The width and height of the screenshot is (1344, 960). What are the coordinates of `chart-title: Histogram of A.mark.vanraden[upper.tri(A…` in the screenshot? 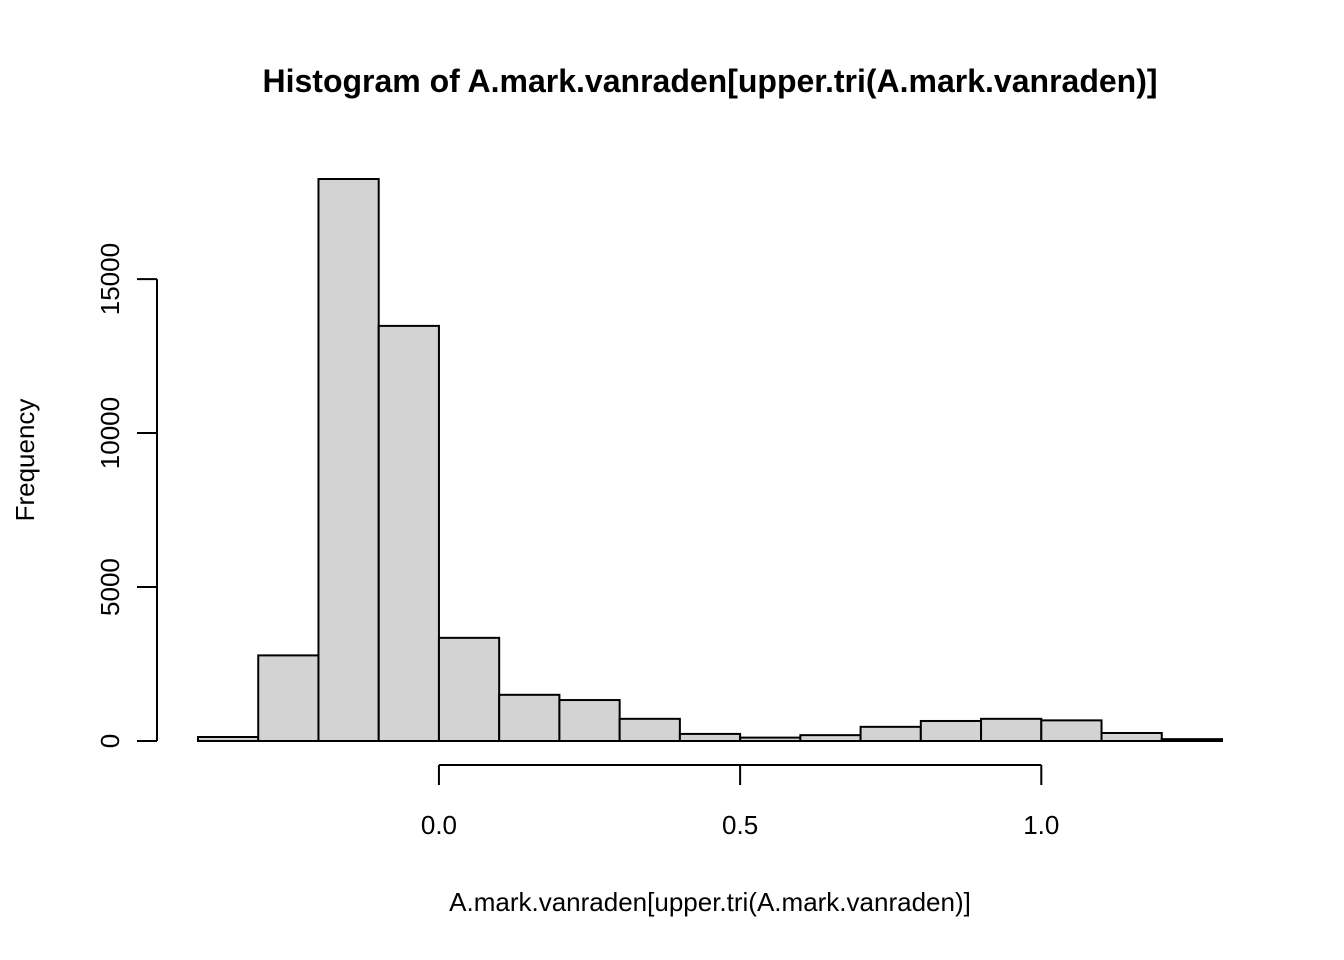 It's located at (709, 81).